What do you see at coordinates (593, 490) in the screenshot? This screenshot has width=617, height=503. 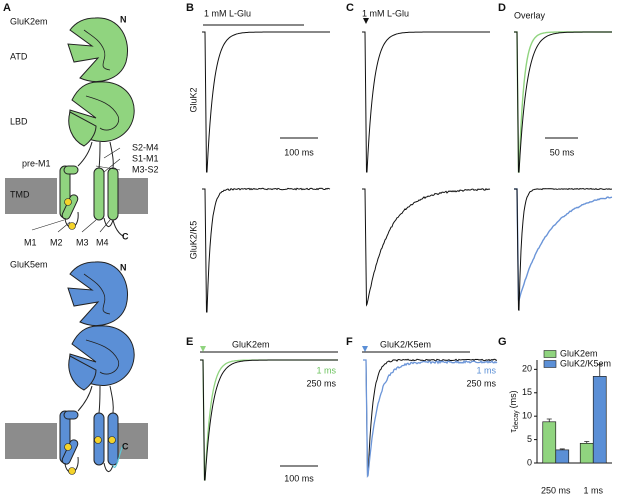 I see `x-tick-label: 1 ms` at bounding box center [593, 490].